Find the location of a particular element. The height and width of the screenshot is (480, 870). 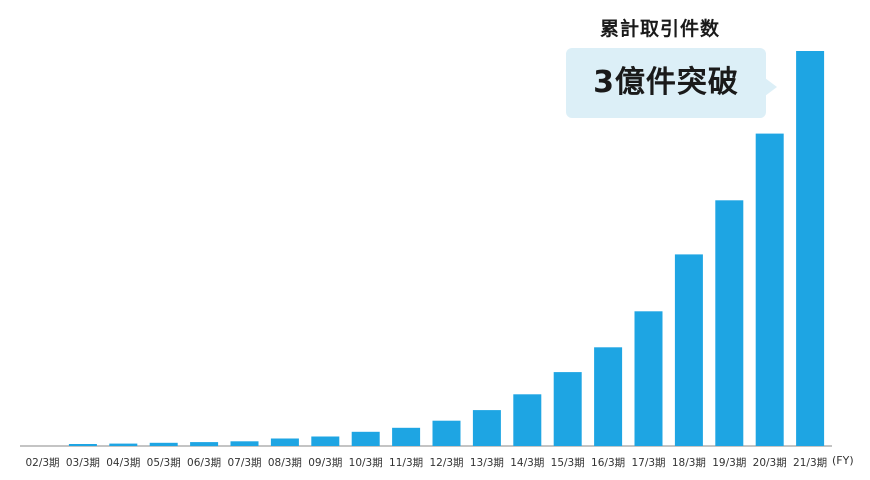

x-tick-label: 19/3期 is located at coordinates (729, 463).